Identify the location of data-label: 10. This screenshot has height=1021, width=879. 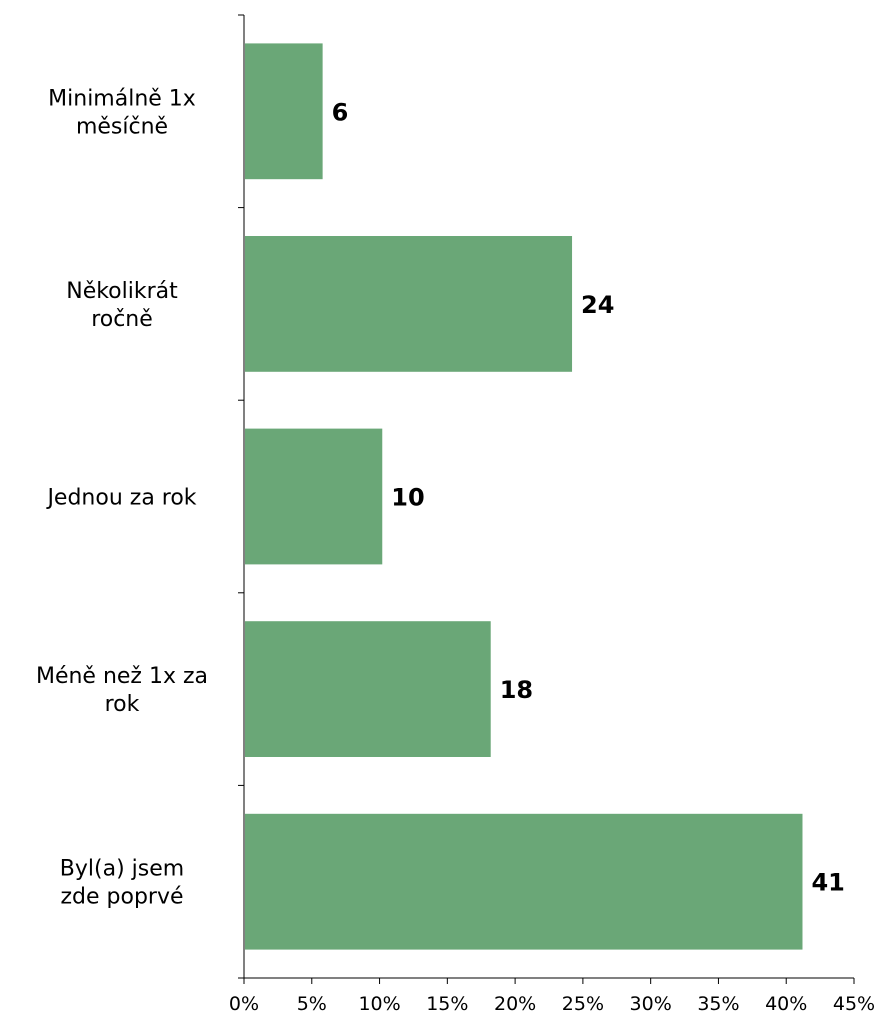
(407, 498).